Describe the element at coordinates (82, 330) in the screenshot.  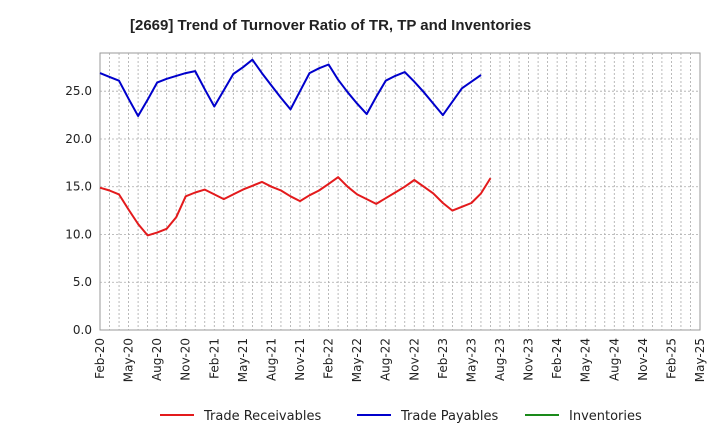
I see `y-tick-label: 0.0` at that location.